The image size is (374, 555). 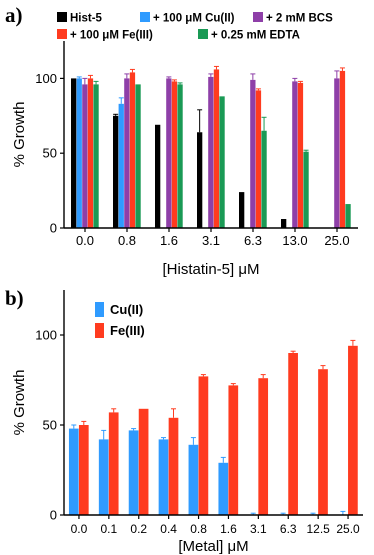 I want to click on legend-label-cu-ii: Cu(II), so click(x=126, y=309).